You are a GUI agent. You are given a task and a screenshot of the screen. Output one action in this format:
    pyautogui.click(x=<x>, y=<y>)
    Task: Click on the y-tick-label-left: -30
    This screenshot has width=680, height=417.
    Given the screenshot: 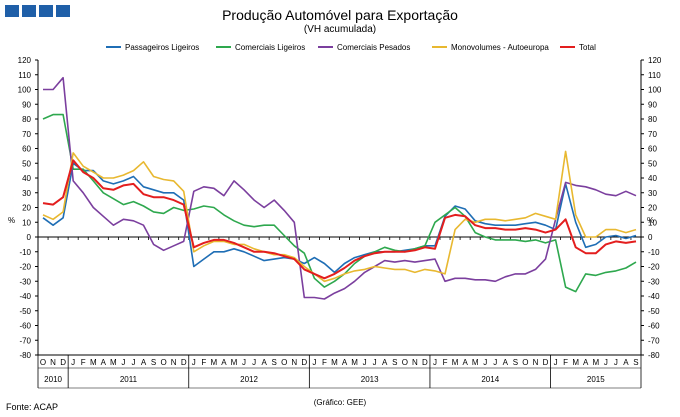 What is the action you would take?
    pyautogui.click(x=25, y=281)
    